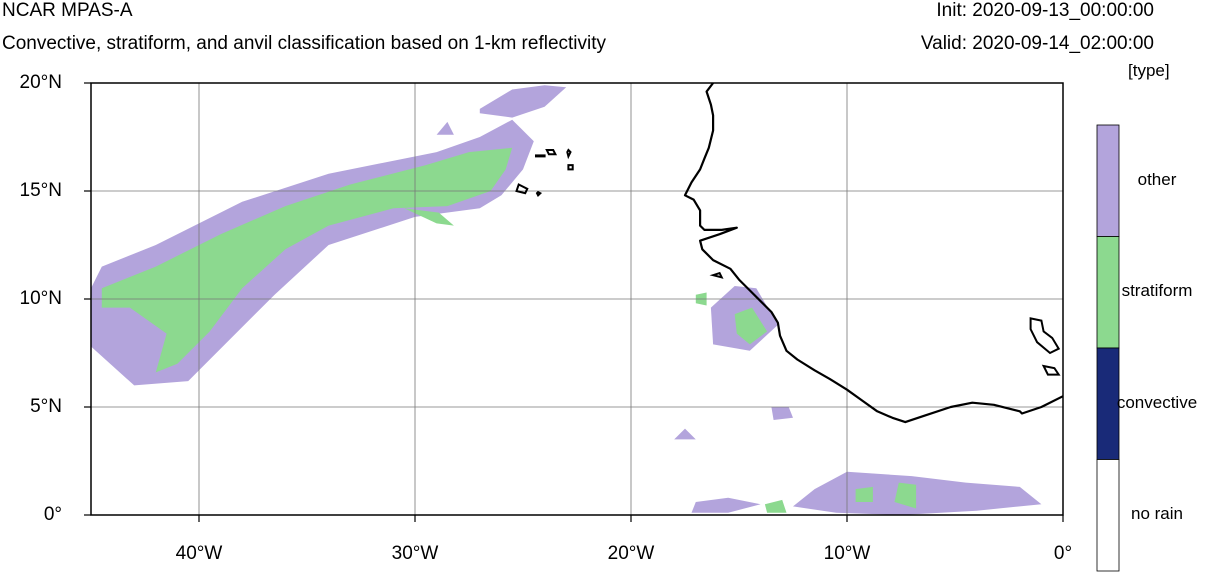 The height and width of the screenshot is (572, 1210). What do you see at coordinates (1149, 70) in the screenshot?
I see `colorbar-units: [type]` at bounding box center [1149, 70].